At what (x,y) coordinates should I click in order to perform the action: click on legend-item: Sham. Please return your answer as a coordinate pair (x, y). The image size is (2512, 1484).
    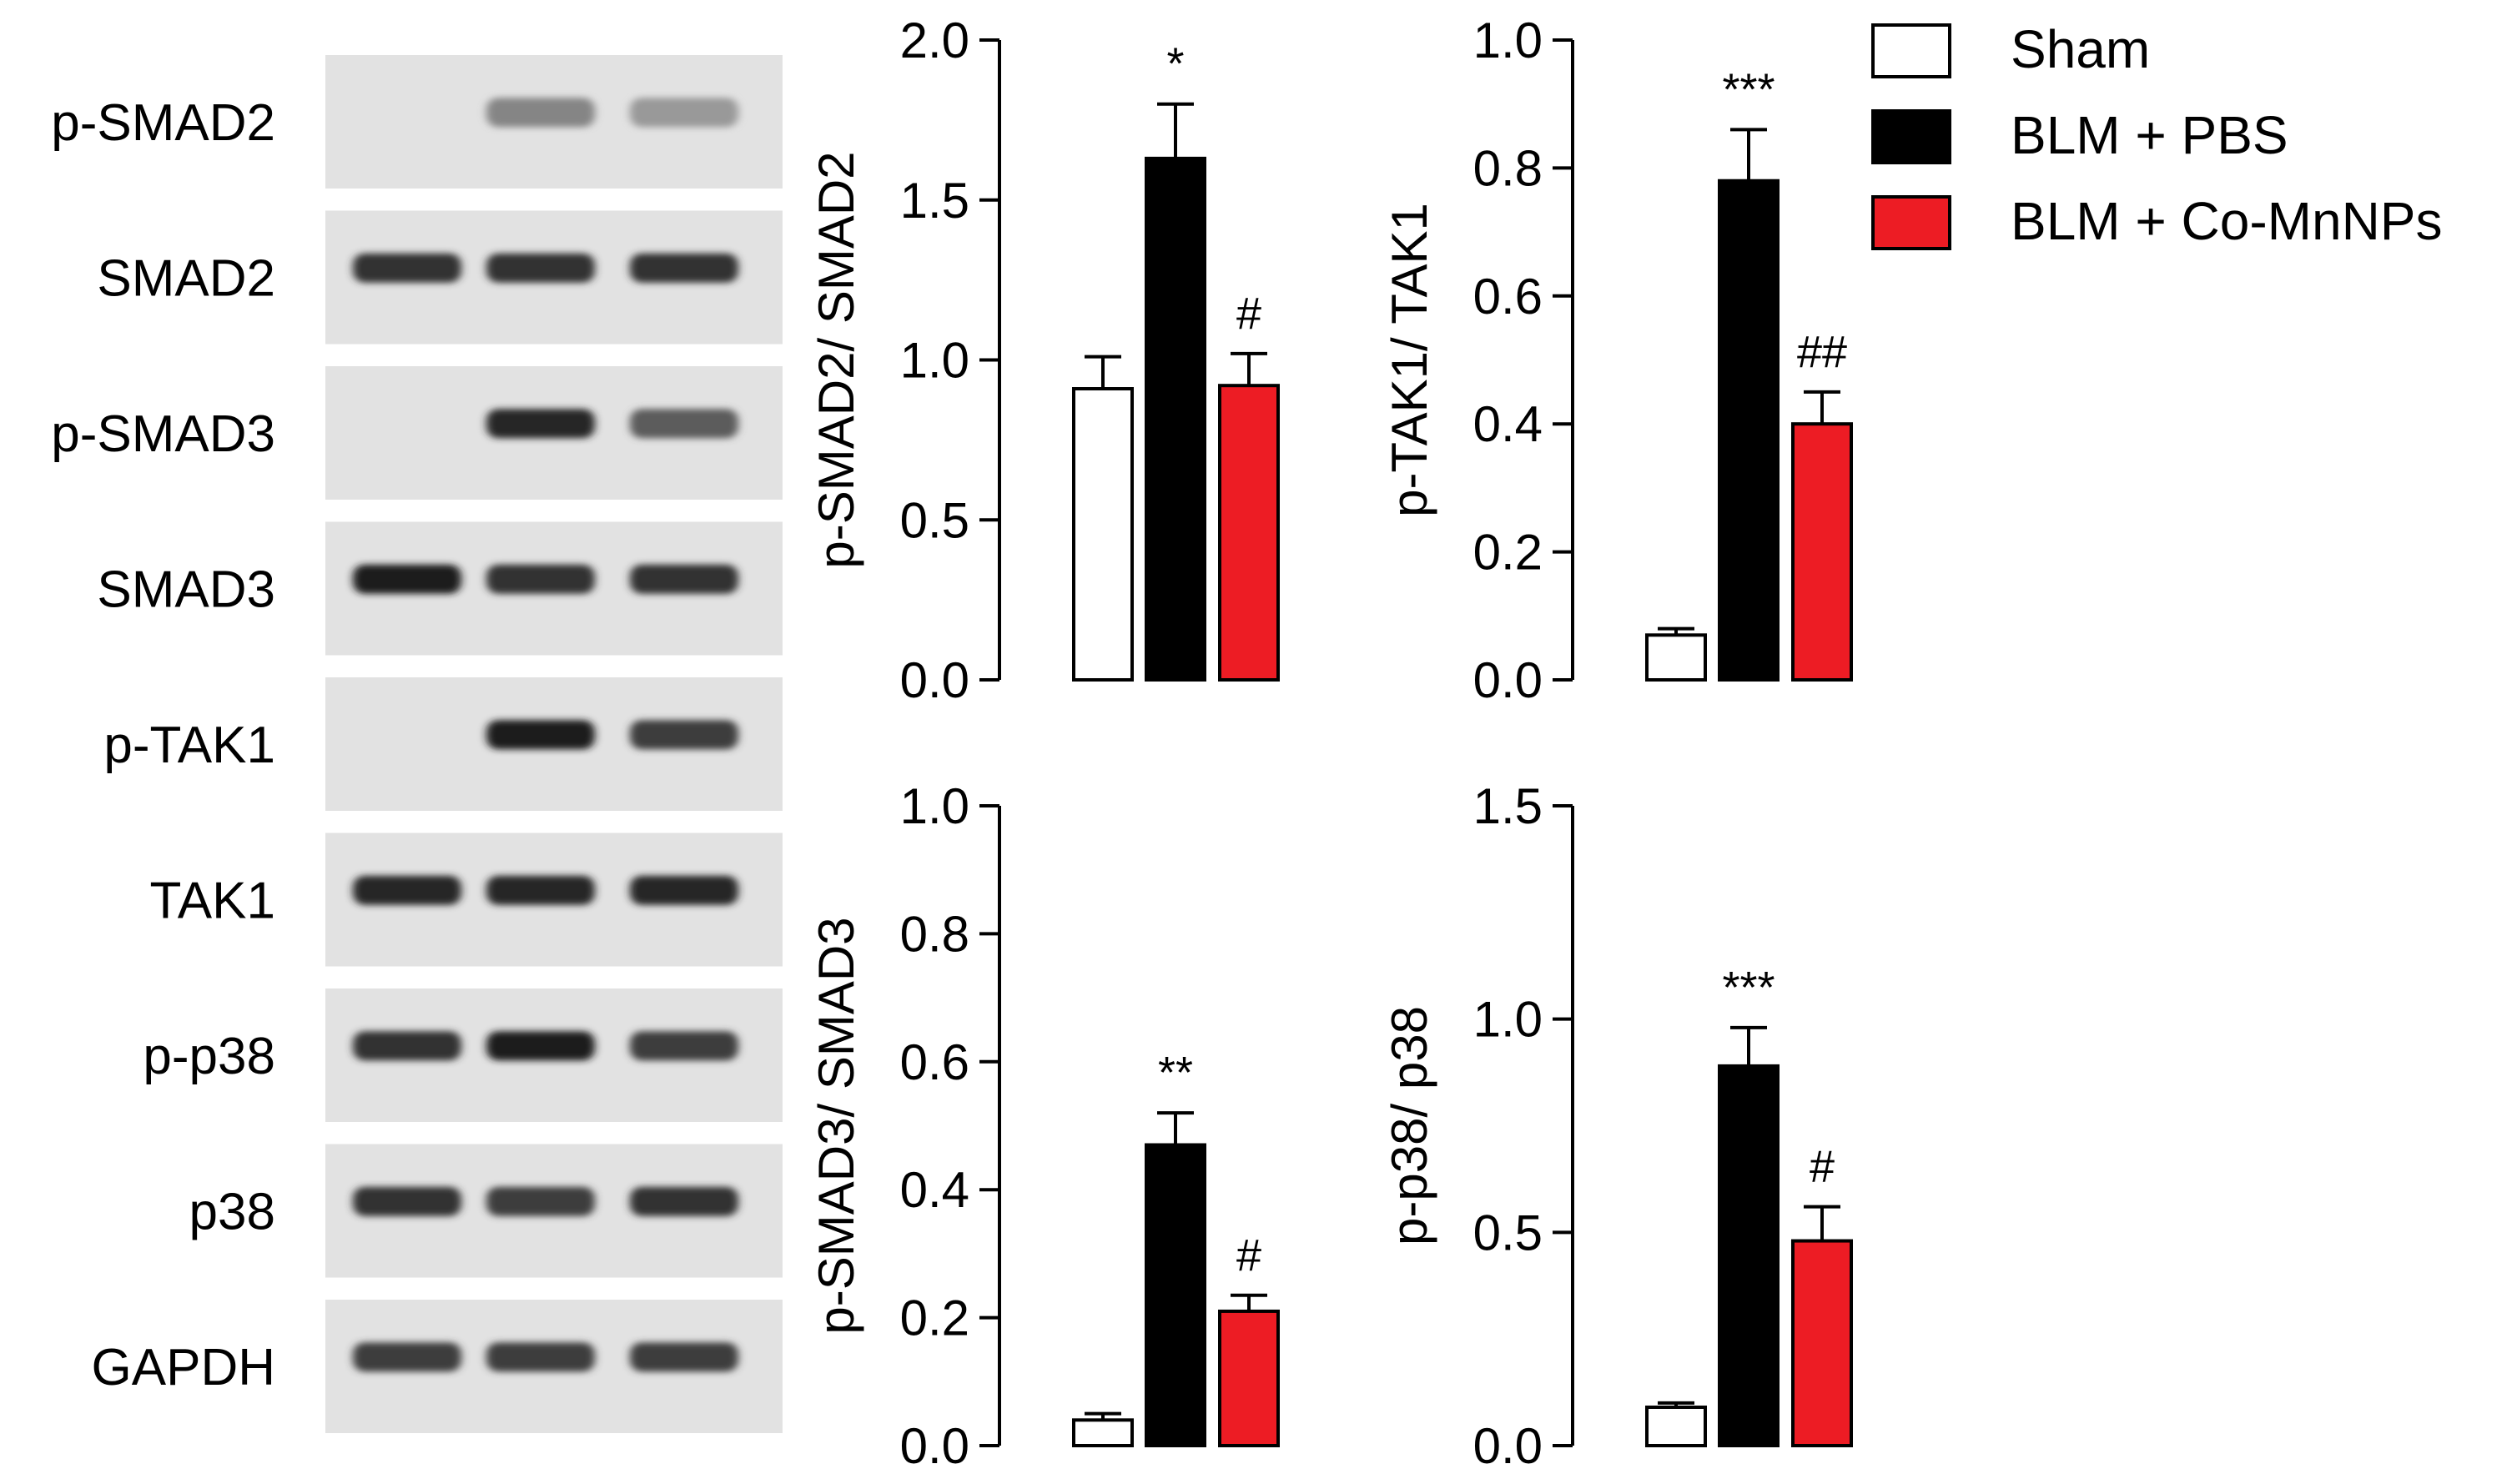
    Looking at the image, I should click on (2010, 49).